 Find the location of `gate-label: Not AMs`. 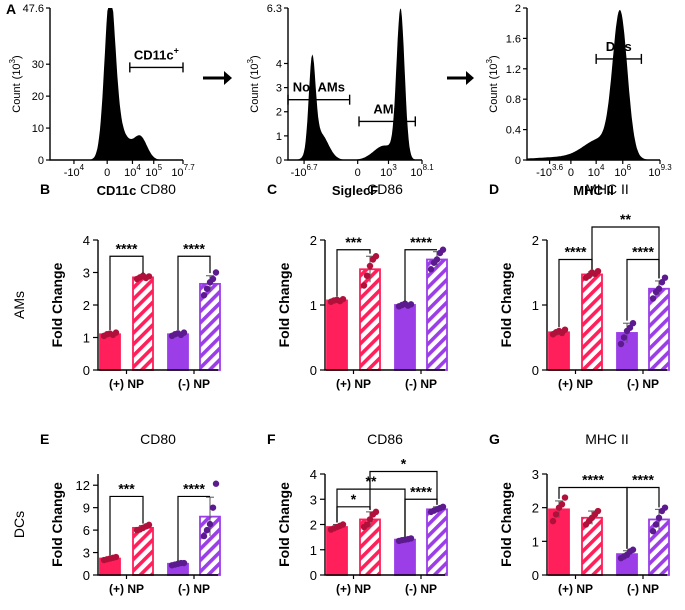

gate-label: Not AMs is located at coordinates (319, 87).